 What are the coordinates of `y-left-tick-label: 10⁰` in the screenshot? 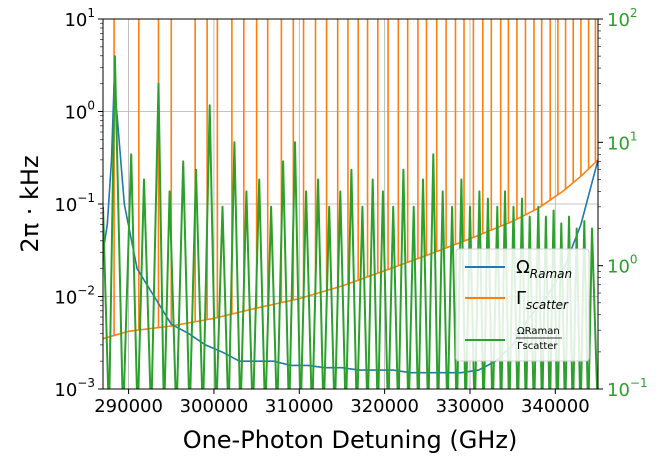 It's located at (79, 111).